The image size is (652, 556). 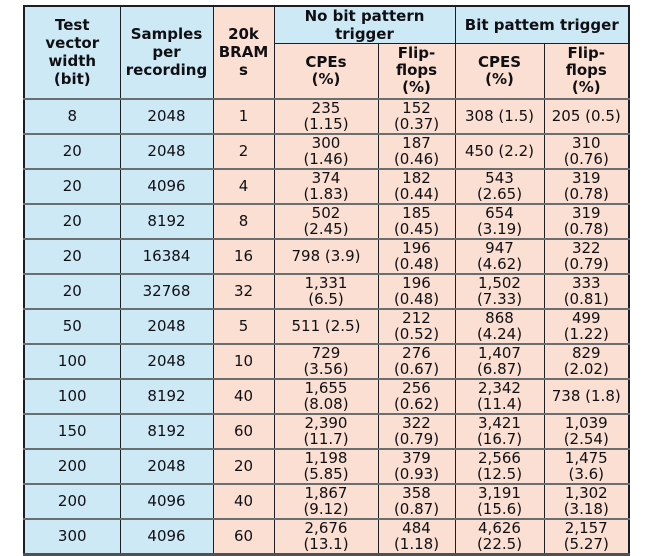 I want to click on cell-no-trigger-flipflops: 152 (0.37), so click(x=416, y=115).